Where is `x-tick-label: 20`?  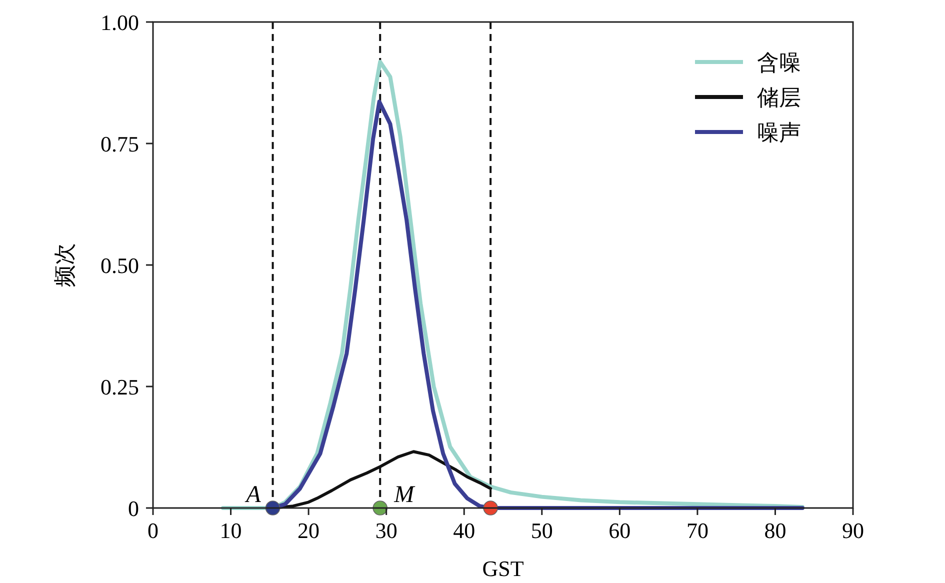
x-tick-label: 20 is located at coordinates (309, 530).